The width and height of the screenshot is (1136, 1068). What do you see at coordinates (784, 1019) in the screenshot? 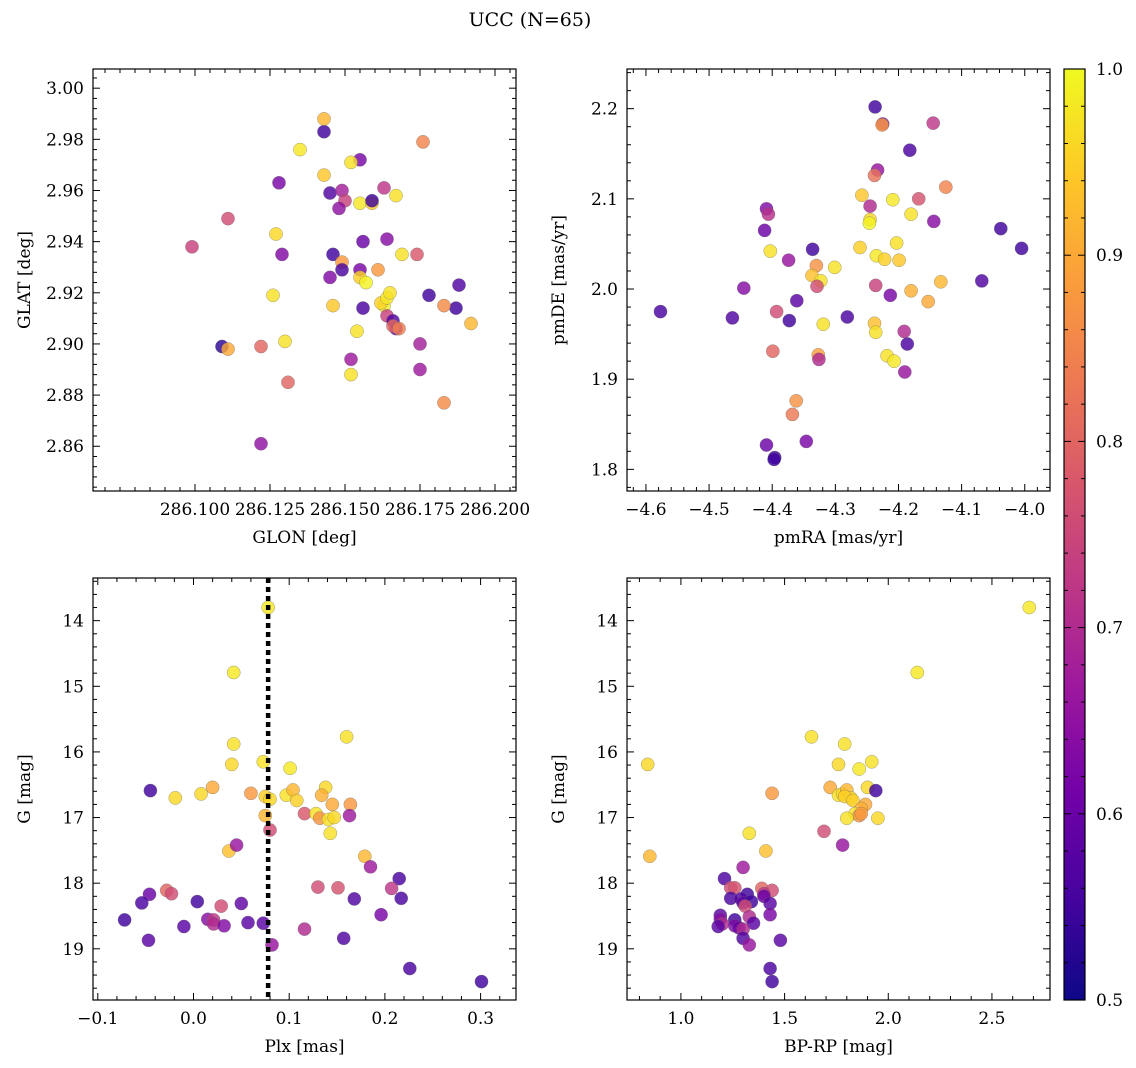
I see `x-tick-label: 1.5` at bounding box center [784, 1019].